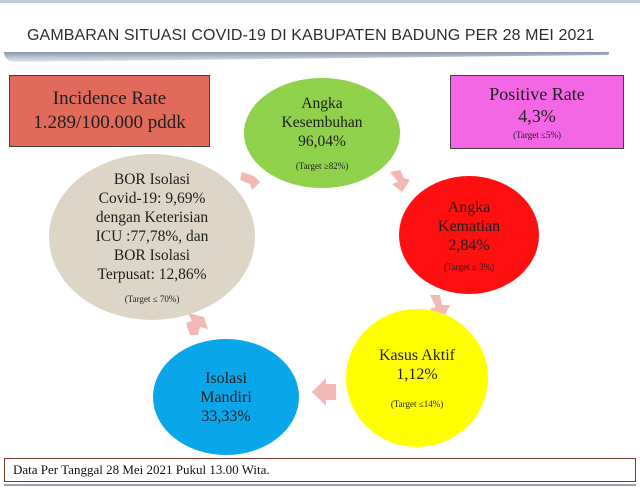 The height and width of the screenshot is (489, 640). What do you see at coordinates (324, 392) in the screenshot?
I see `arrow-kasus-aktif-to-isolasi` at bounding box center [324, 392].